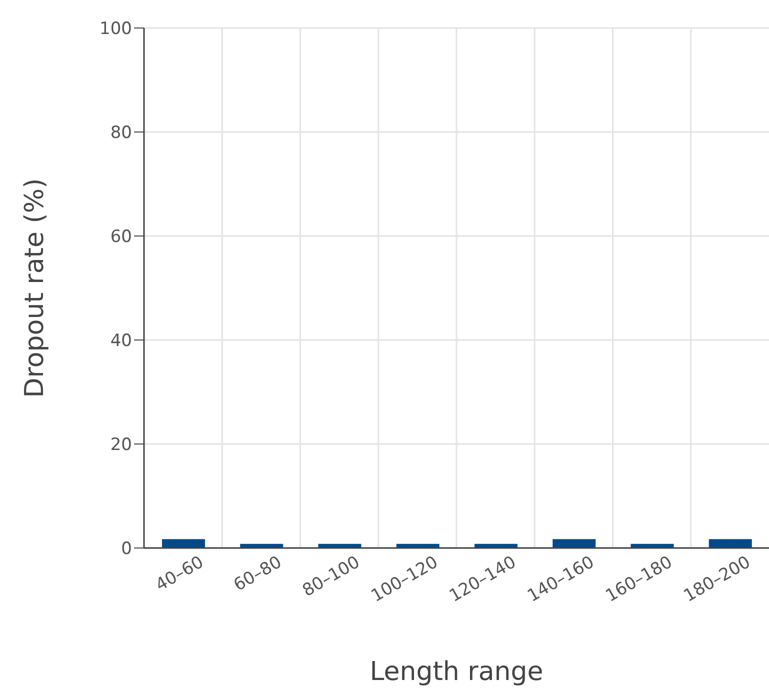 The width and height of the screenshot is (769, 699). I want to click on y-tick-label: 40, so click(121, 341).